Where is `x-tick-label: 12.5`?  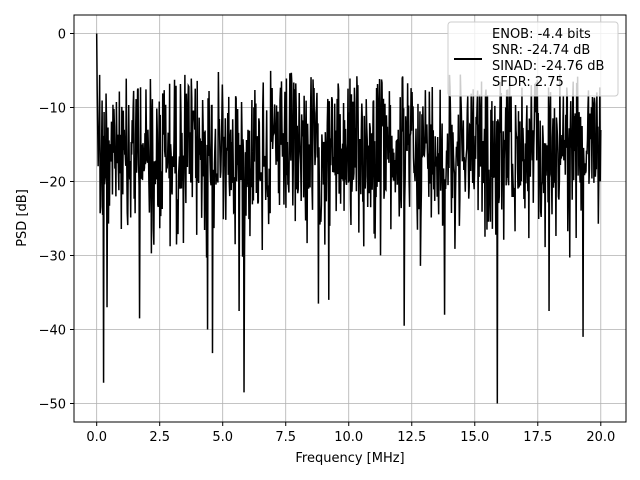 x-tick-label: 12.5 is located at coordinates (411, 437).